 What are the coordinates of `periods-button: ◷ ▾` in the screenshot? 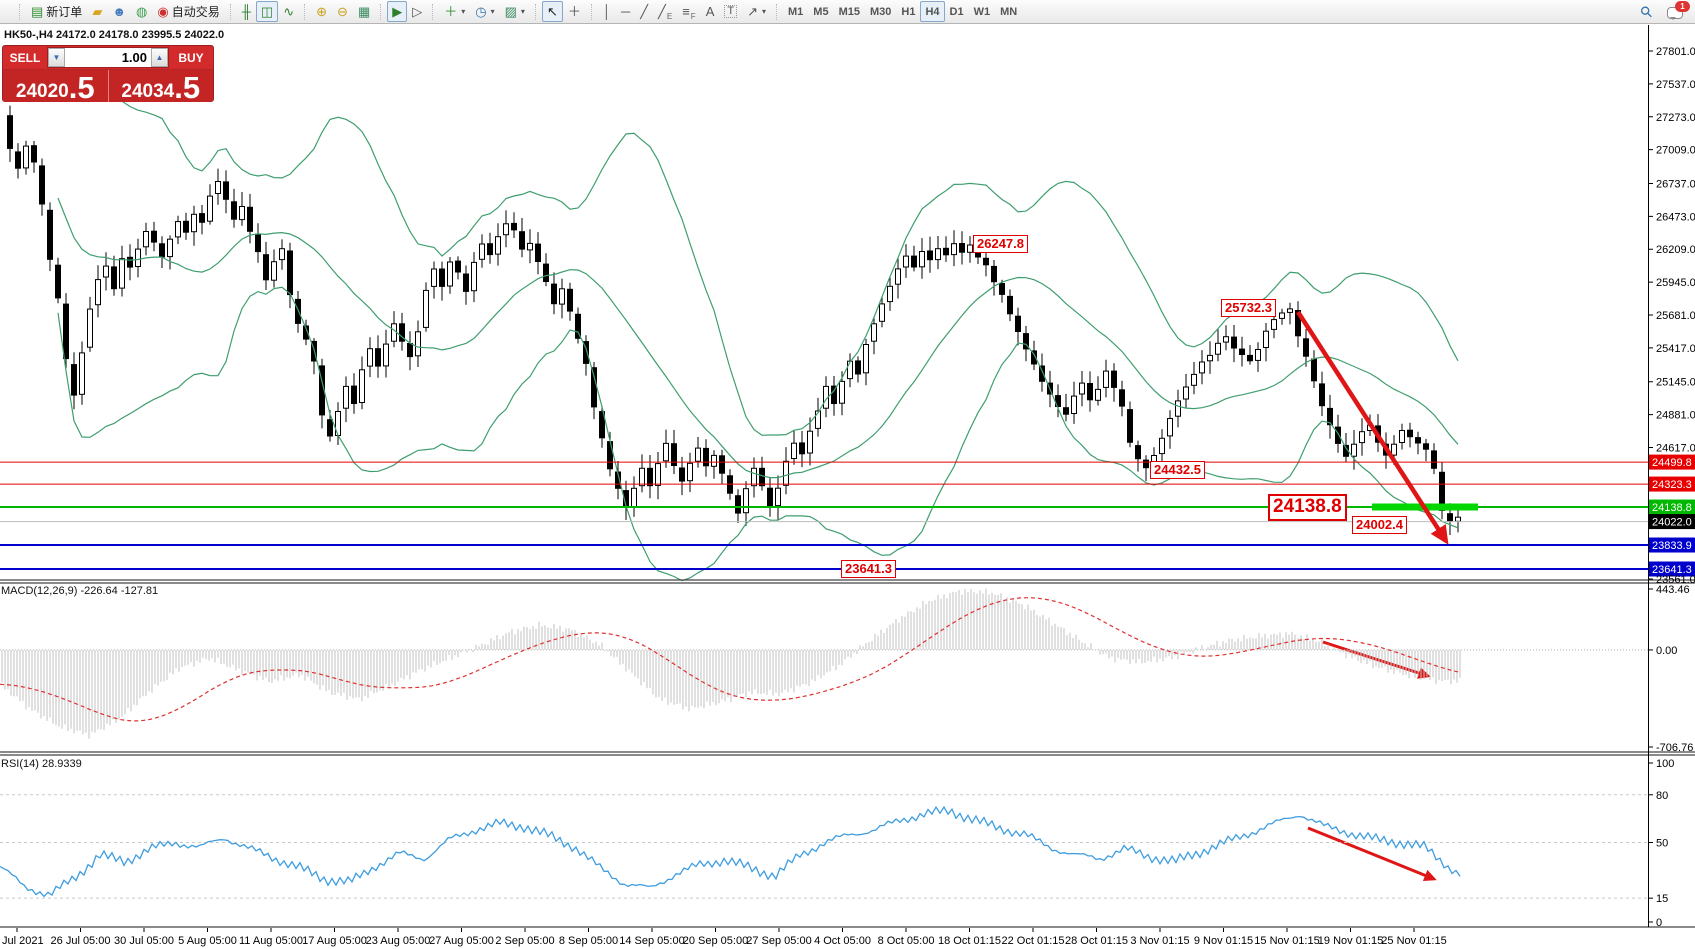 It's located at (484, 11).